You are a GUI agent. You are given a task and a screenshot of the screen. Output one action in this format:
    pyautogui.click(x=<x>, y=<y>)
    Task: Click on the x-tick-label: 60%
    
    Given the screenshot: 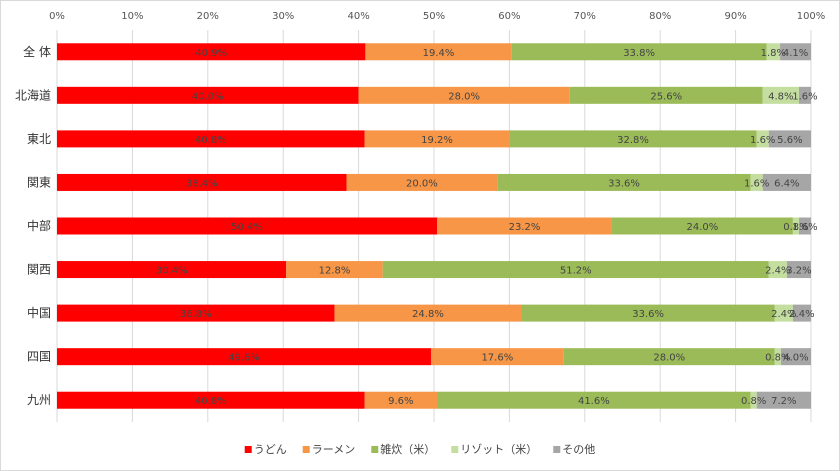 What is the action you would take?
    pyautogui.click(x=509, y=16)
    